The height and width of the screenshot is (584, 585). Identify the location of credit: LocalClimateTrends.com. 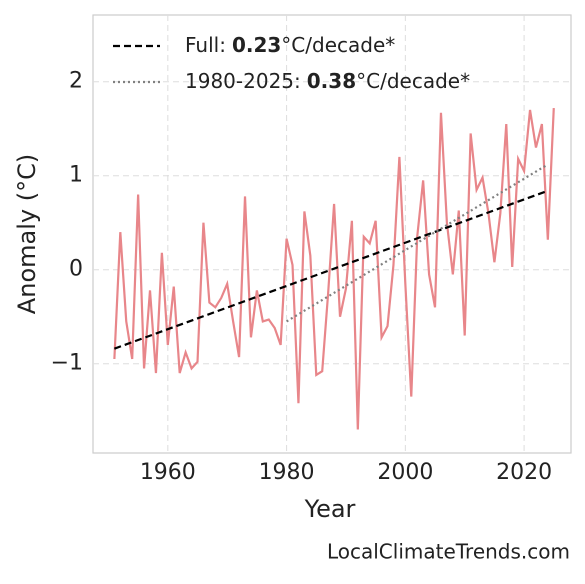
(448, 552).